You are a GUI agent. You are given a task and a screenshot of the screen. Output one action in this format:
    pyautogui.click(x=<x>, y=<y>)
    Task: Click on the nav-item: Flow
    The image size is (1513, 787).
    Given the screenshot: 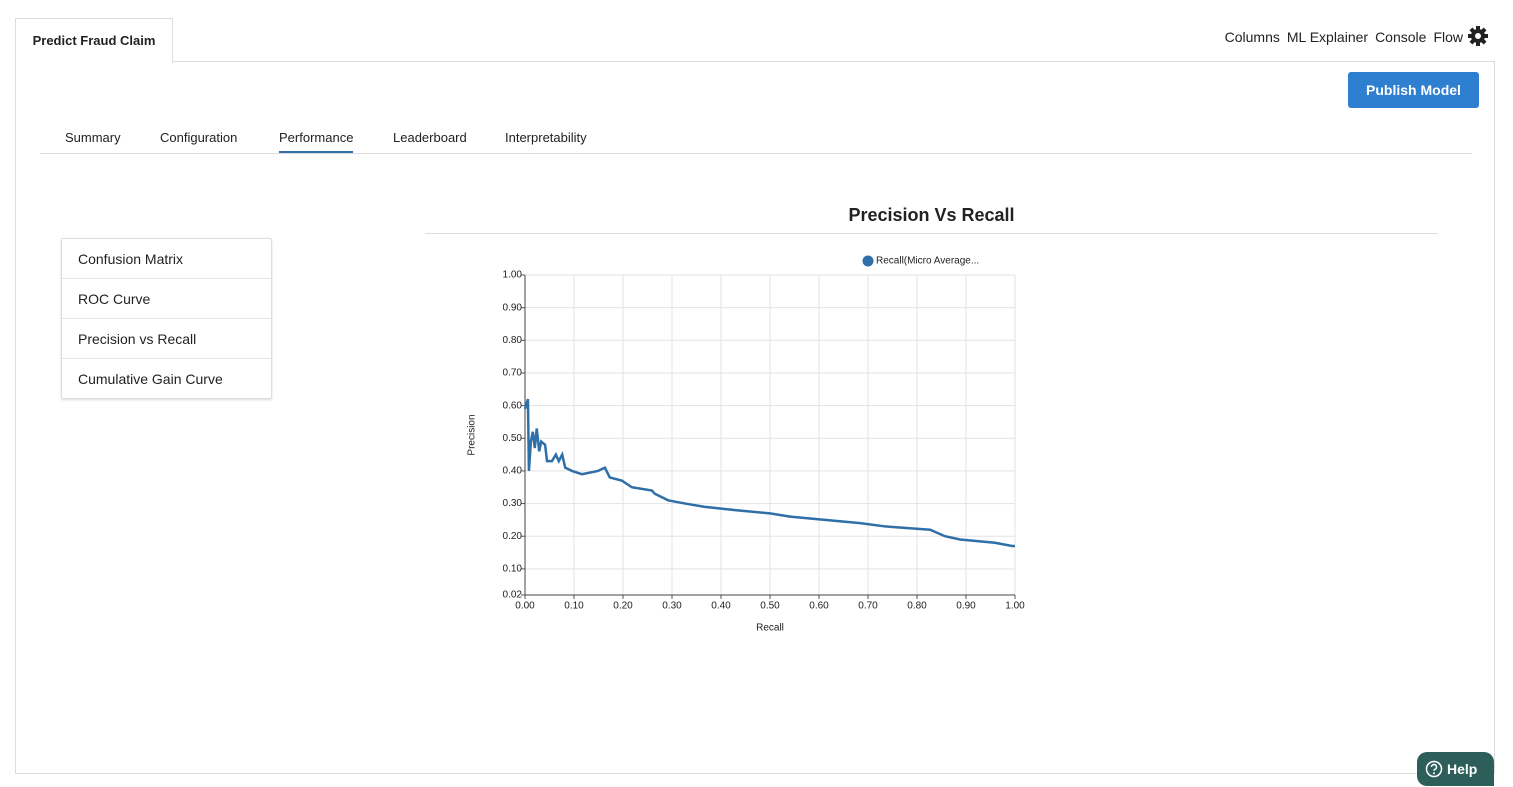 What is the action you would take?
    pyautogui.click(x=1448, y=37)
    